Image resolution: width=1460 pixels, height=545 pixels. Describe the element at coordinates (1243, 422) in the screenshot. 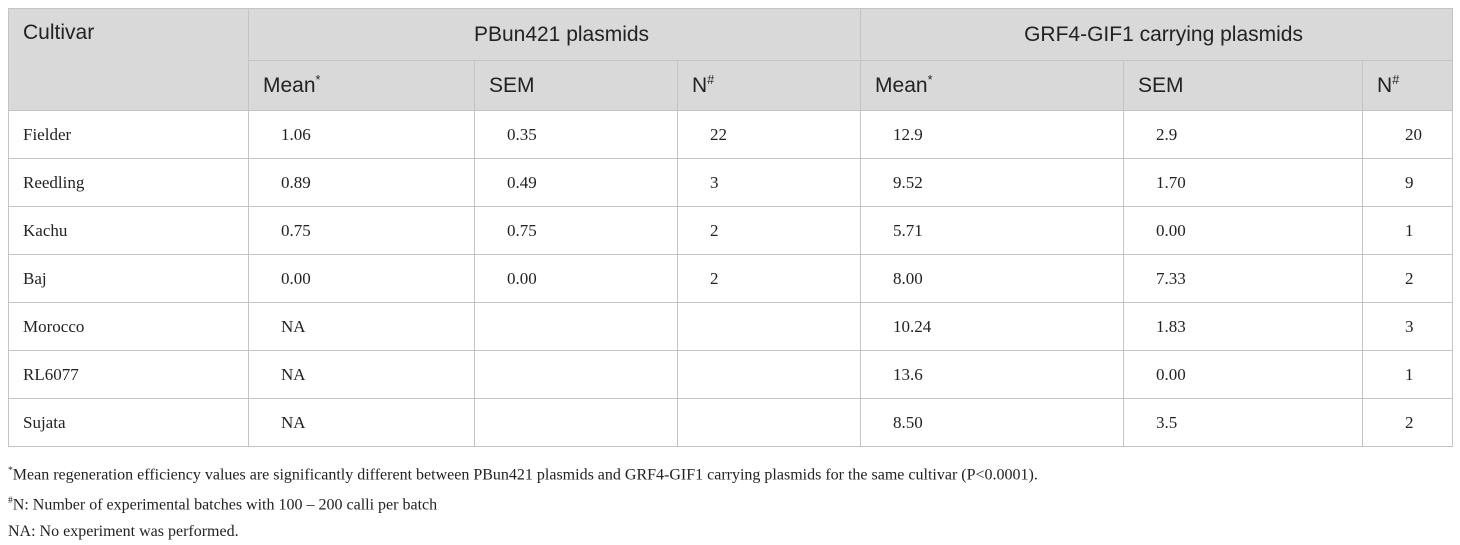

I see `value-cell: 3.5` at that location.